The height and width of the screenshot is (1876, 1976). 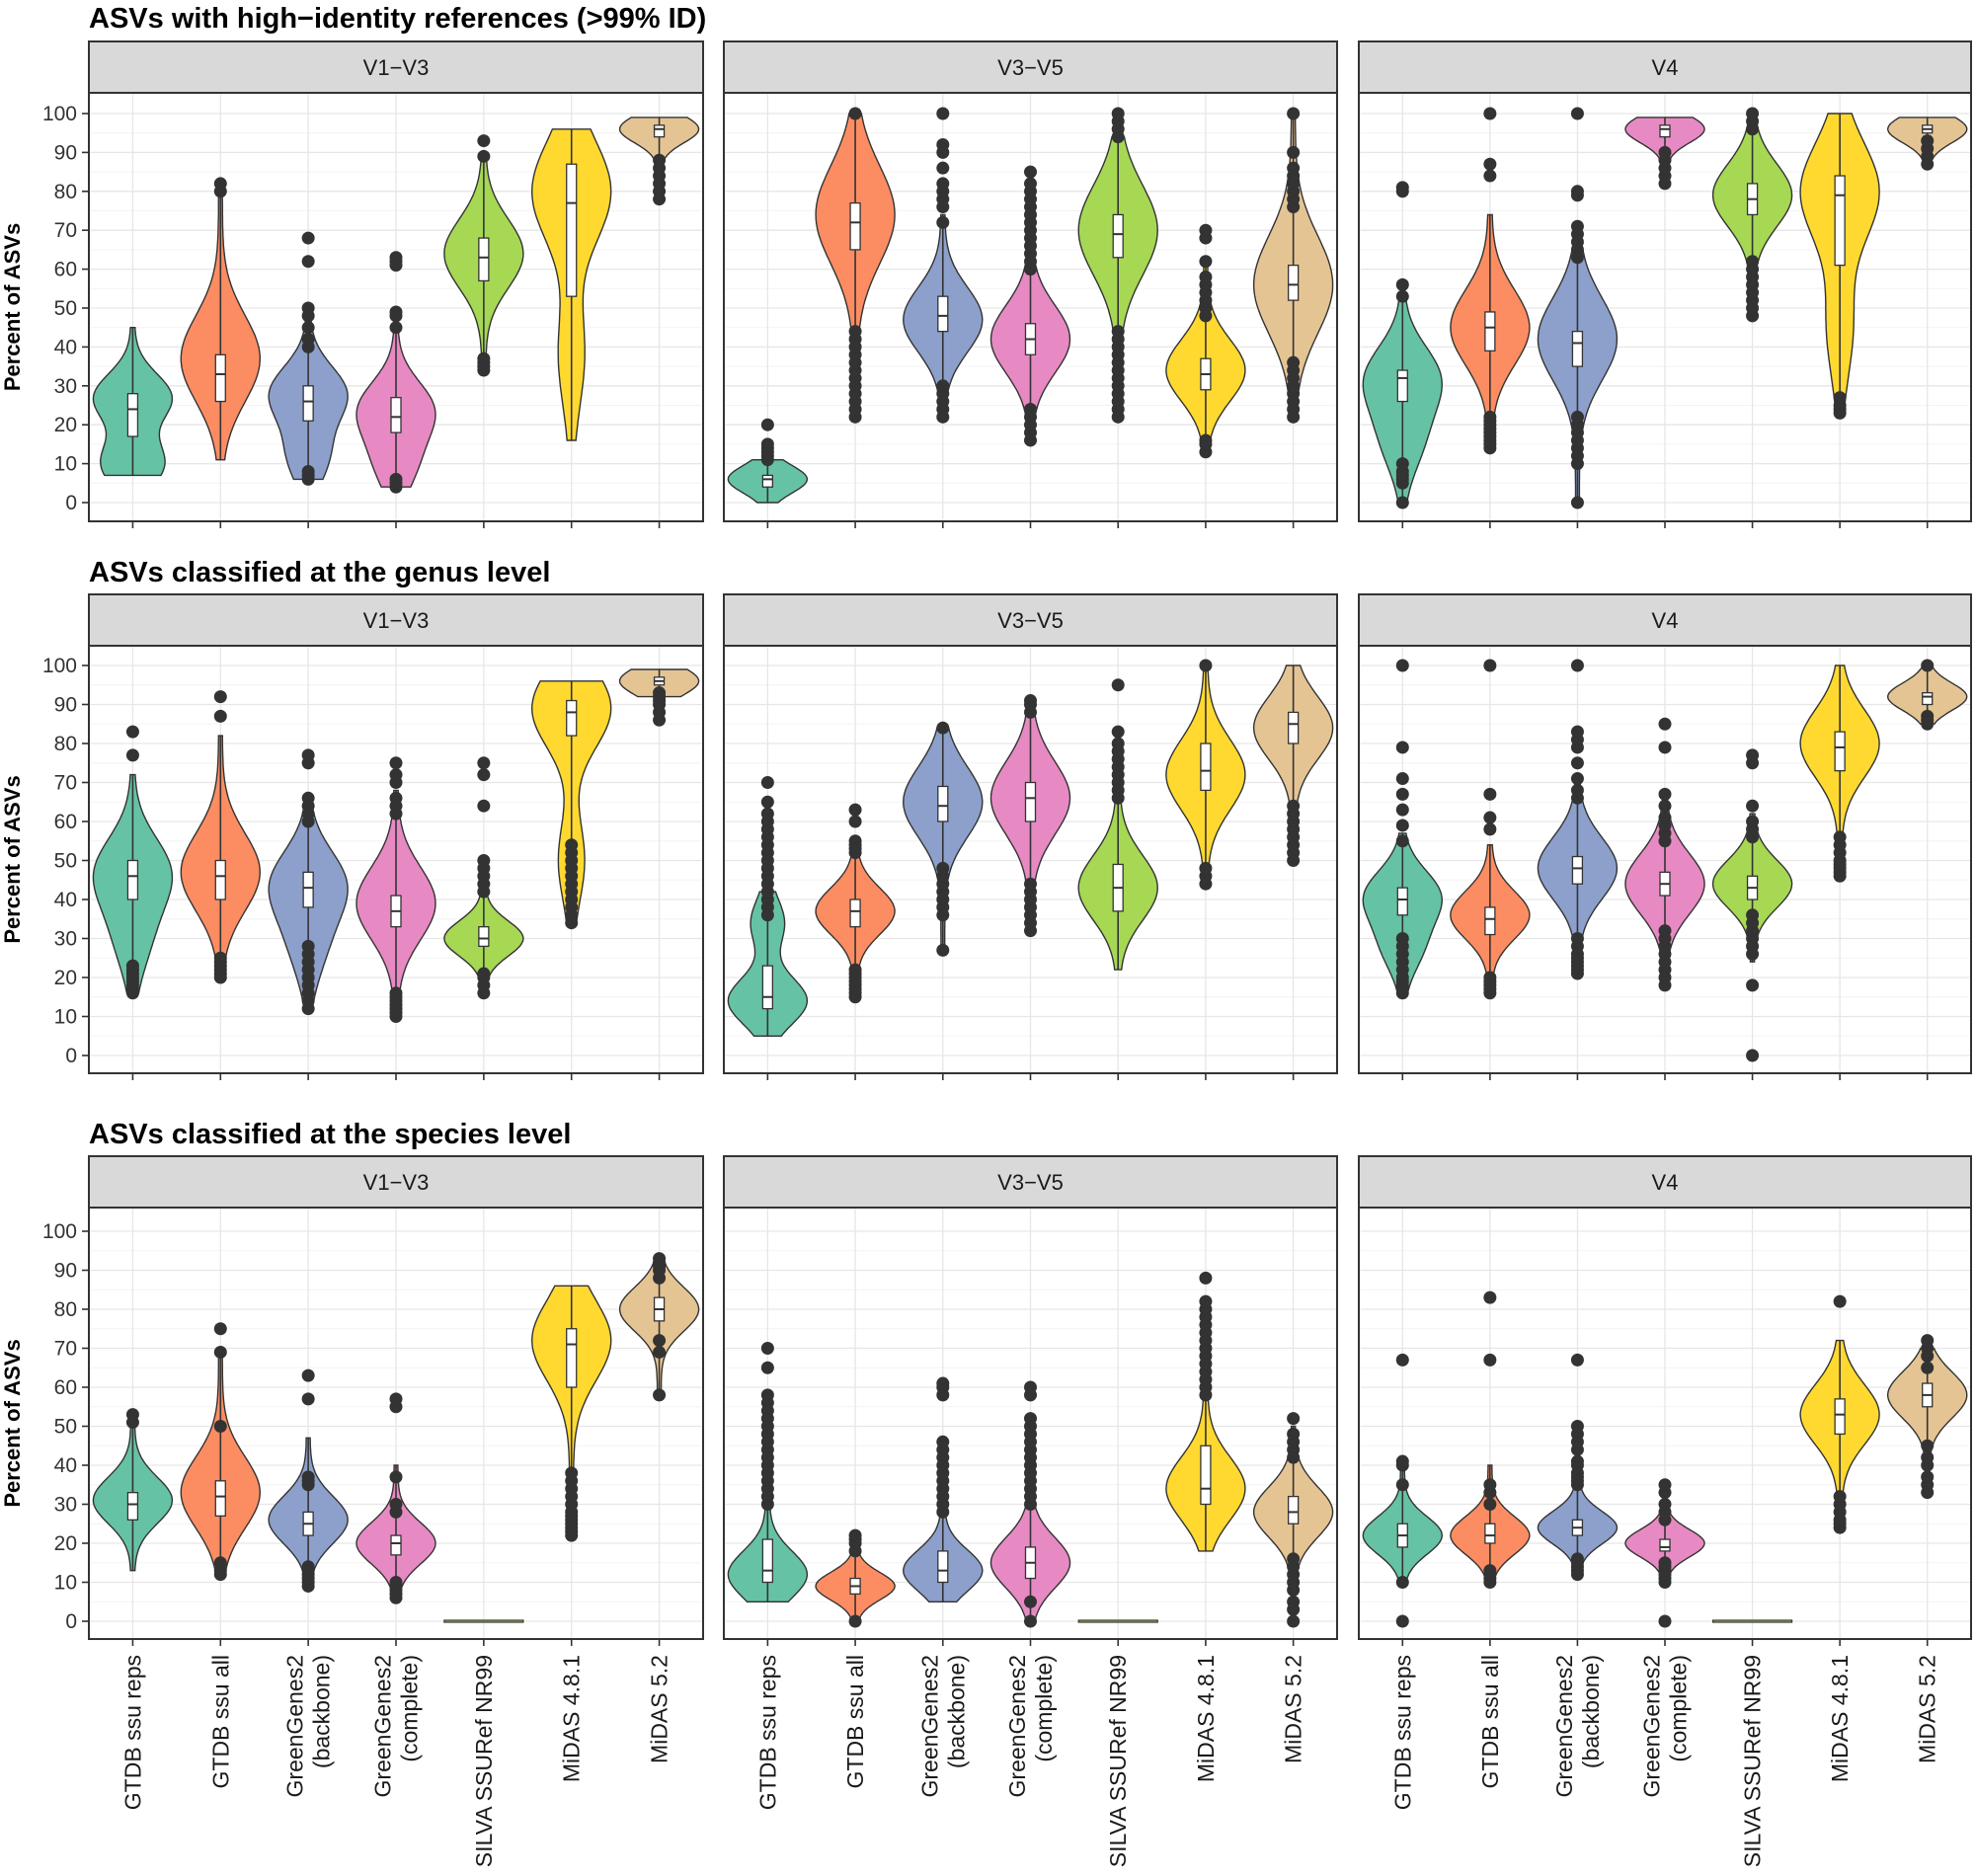 What do you see at coordinates (1030, 836) in the screenshot?
I see `panel-v3-v5: V3−V5` at bounding box center [1030, 836].